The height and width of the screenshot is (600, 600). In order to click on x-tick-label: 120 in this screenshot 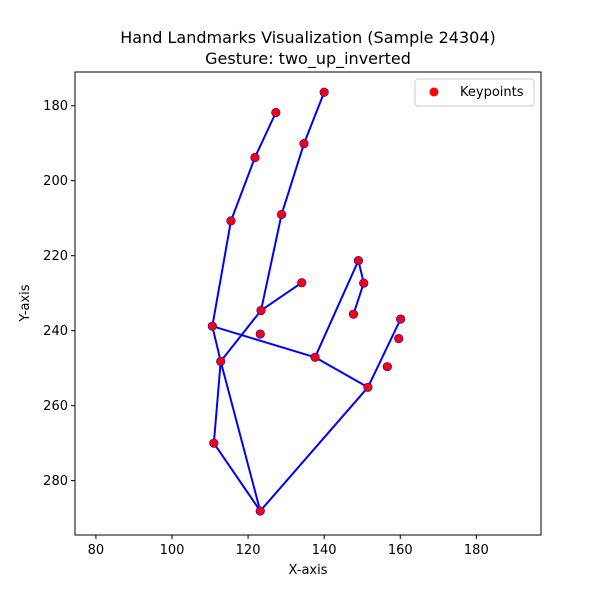, I will do `click(248, 550)`.